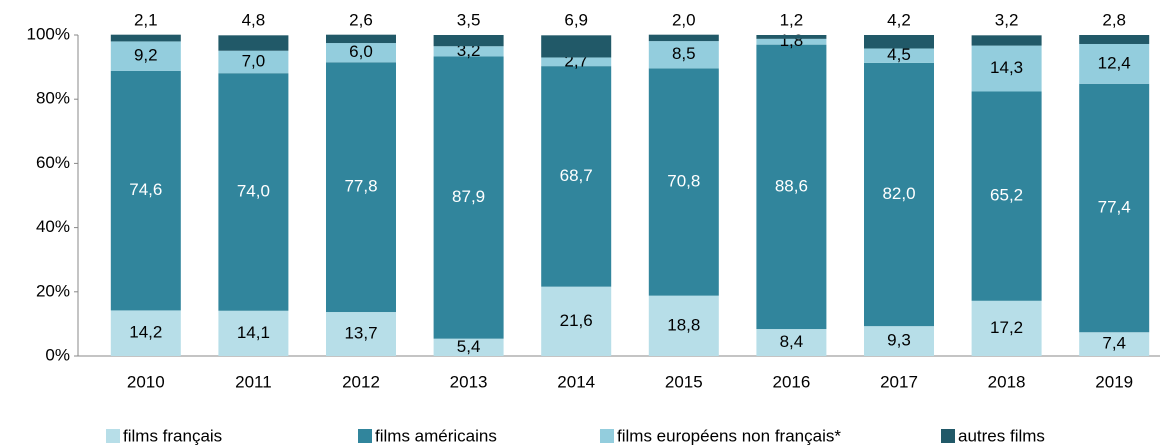  I want to click on value-label: 6,0, so click(361, 51).